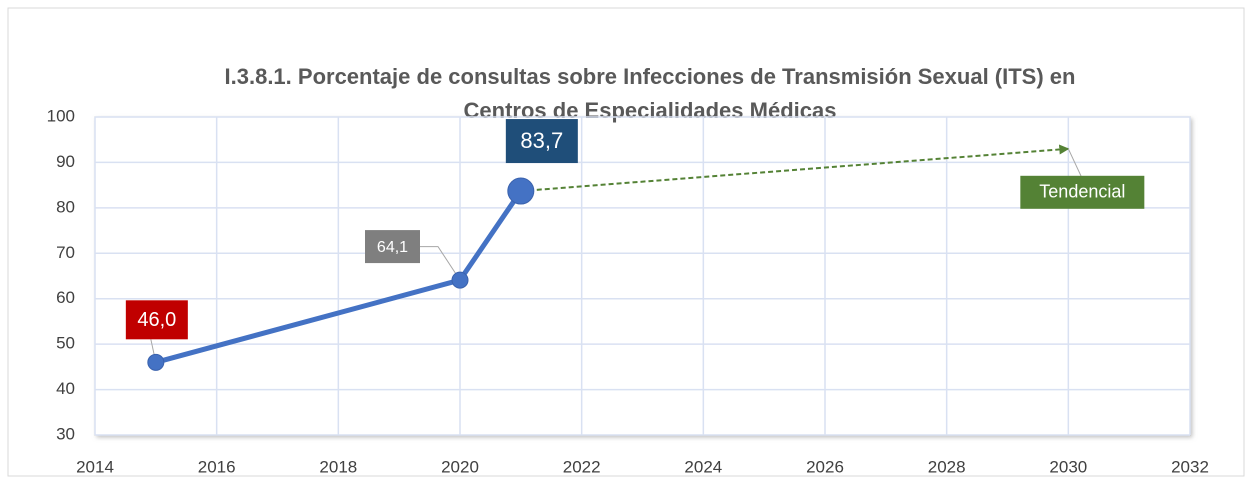 The height and width of the screenshot is (478, 1250). What do you see at coordinates (650, 110) in the screenshot?
I see `chart-subtitle: Centros de Especialidades Médicas` at bounding box center [650, 110].